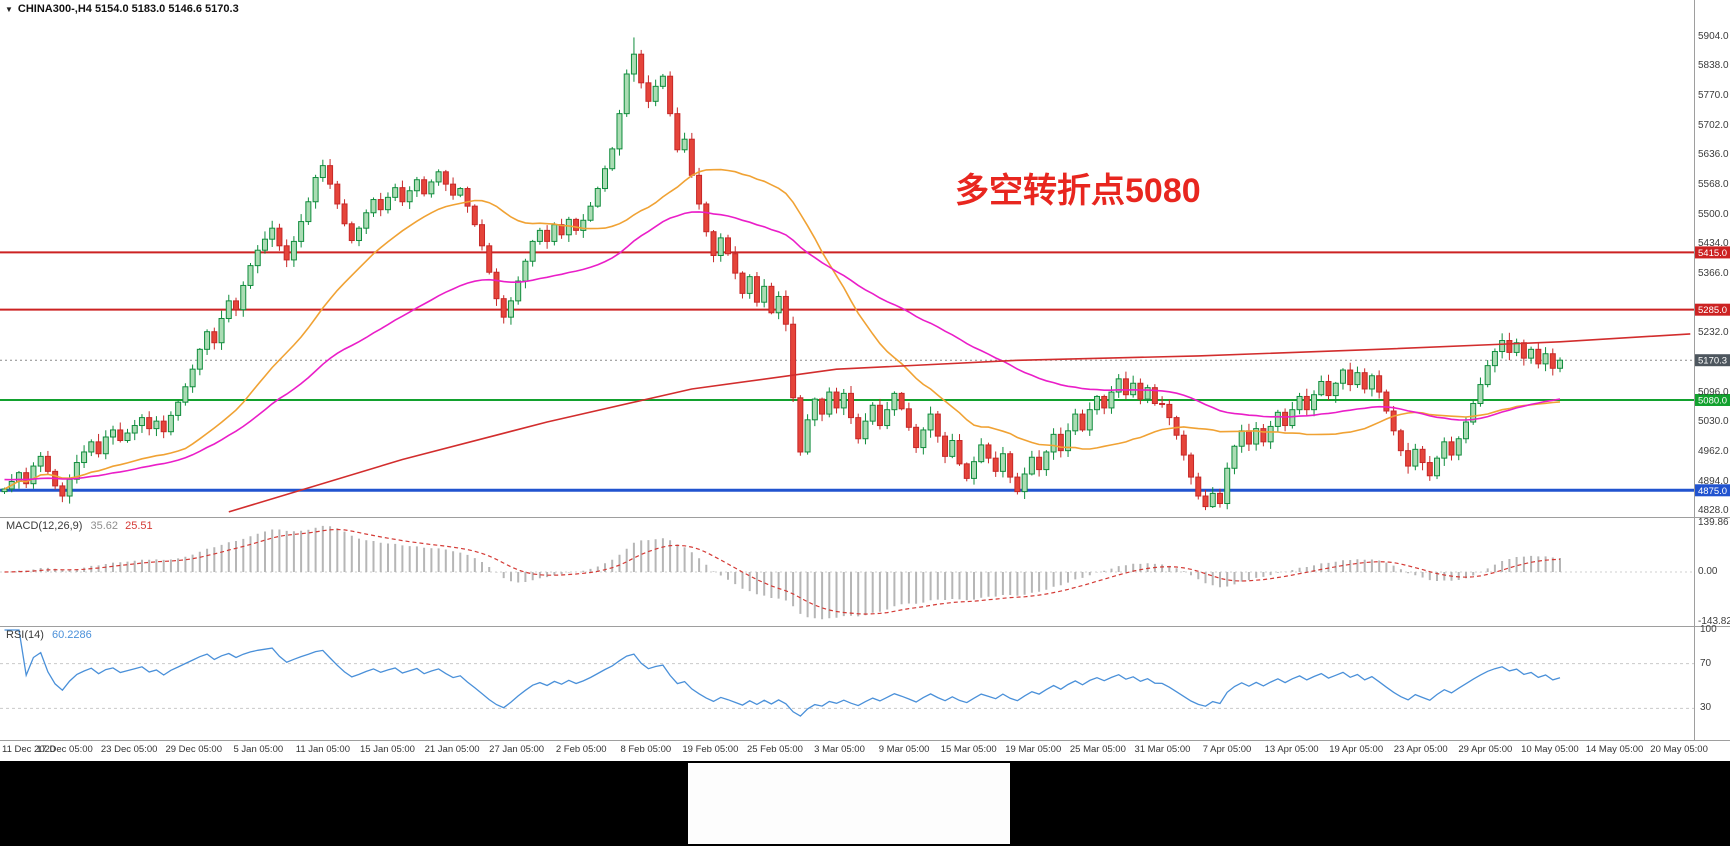  Describe the element at coordinates (258, 749) in the screenshot. I see `time-axis-label: 5 Jan 05:00` at that location.